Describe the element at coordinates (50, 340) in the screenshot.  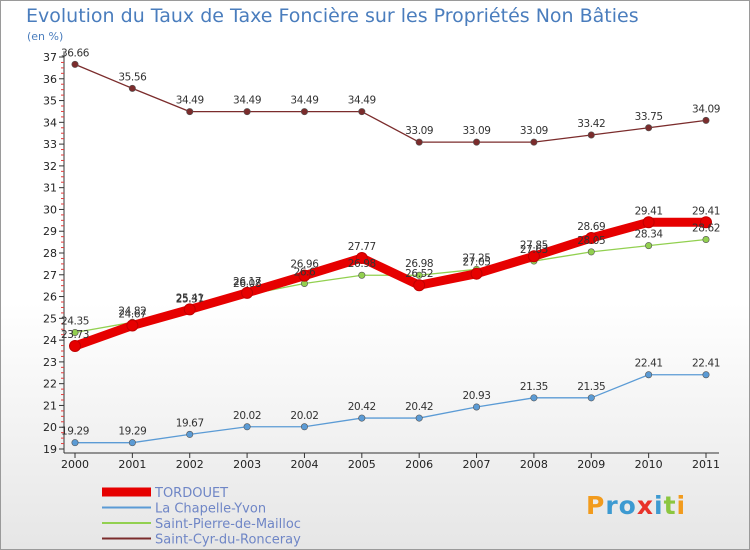
I see `y-tick-label: 24` at that location.